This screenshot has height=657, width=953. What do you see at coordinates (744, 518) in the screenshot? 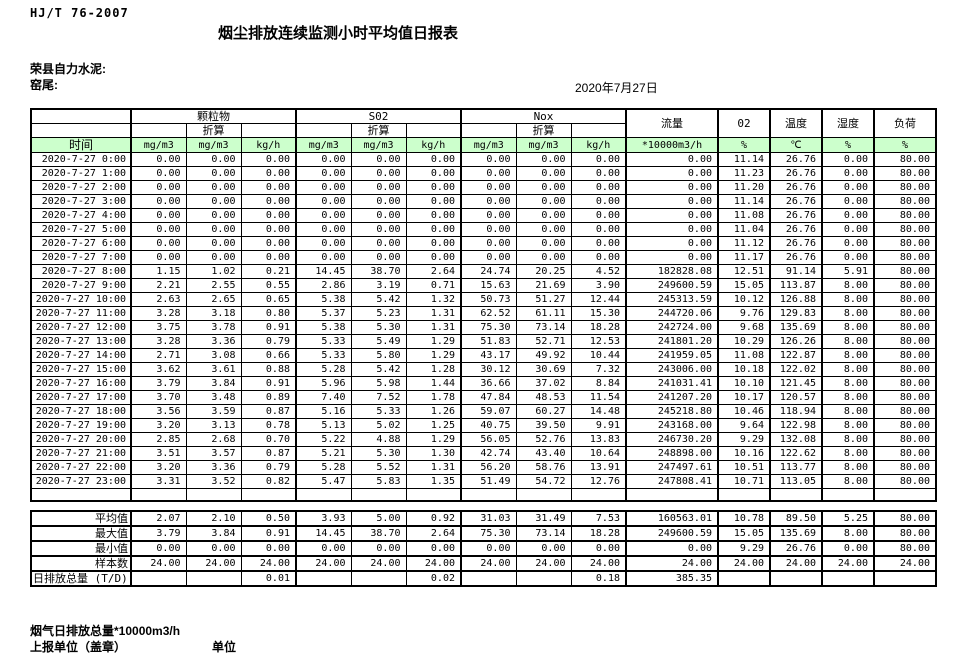
I see `summary-value-cell: 10.78` at bounding box center [744, 518].